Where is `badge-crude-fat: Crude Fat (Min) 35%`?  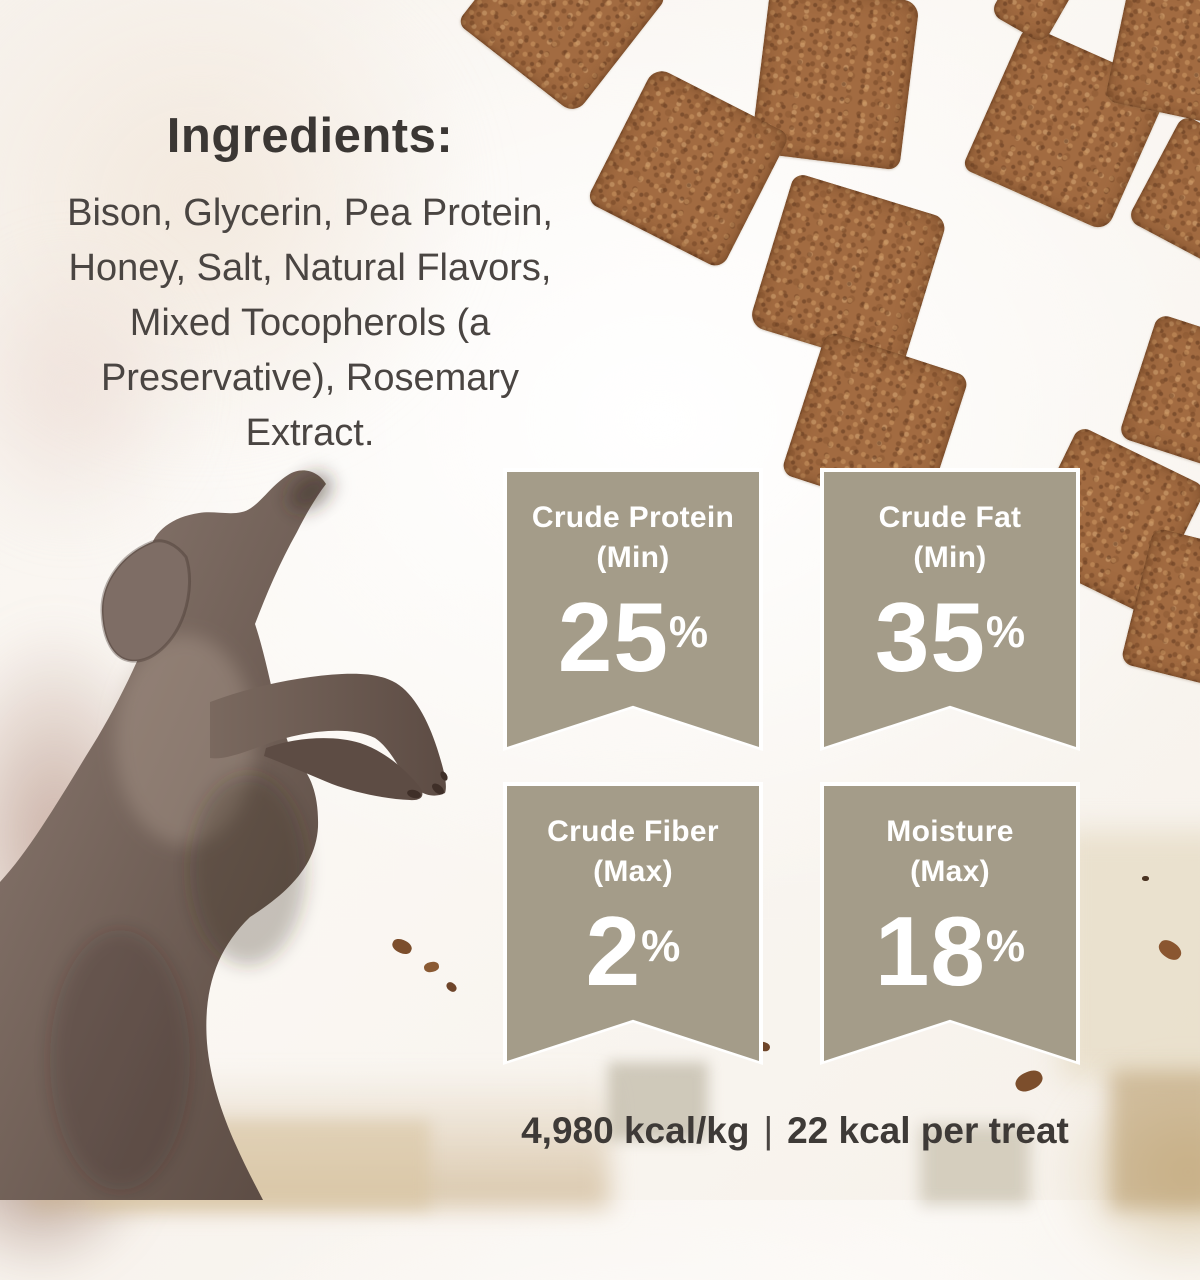 badge-crude-fat: Crude Fat (Min) 35% is located at coordinates (950, 609).